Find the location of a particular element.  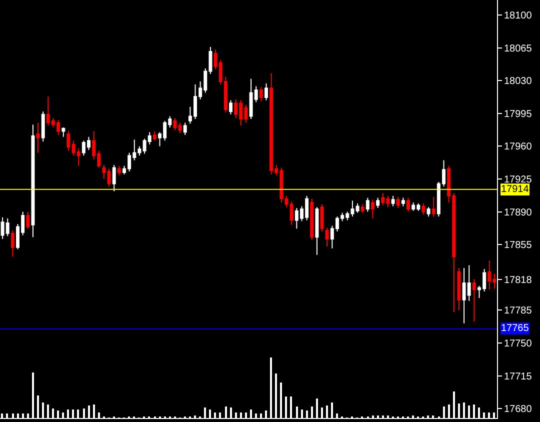

y-tick-label: 17960 is located at coordinates (518, 147).